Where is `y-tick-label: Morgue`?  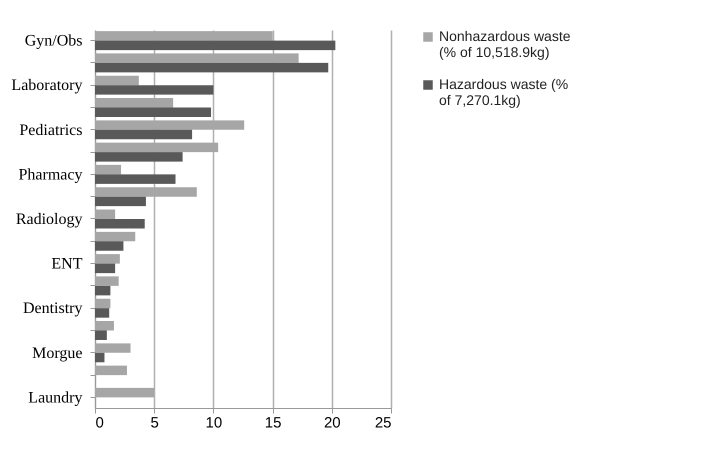 y-tick-label: Morgue is located at coordinates (57, 353).